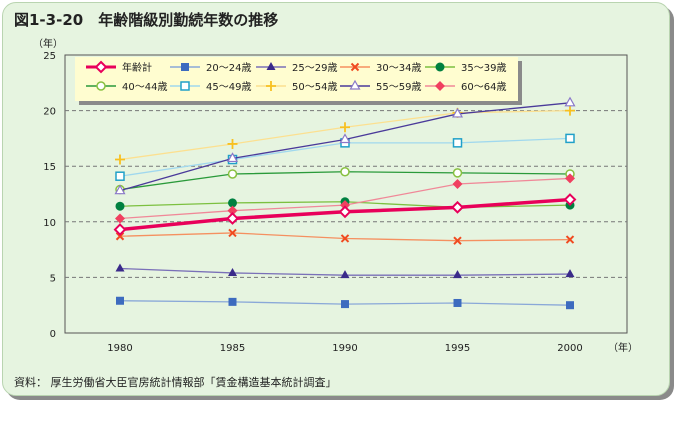 The image size is (680, 448). Describe the element at coordinates (344, 348) in the screenshot. I see `x-tick-label: 1990` at that location.